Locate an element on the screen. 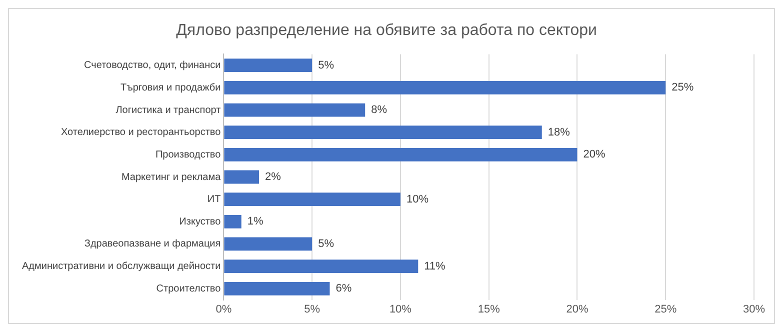 The image size is (783, 332). x-tick-label: 30% is located at coordinates (754, 309).